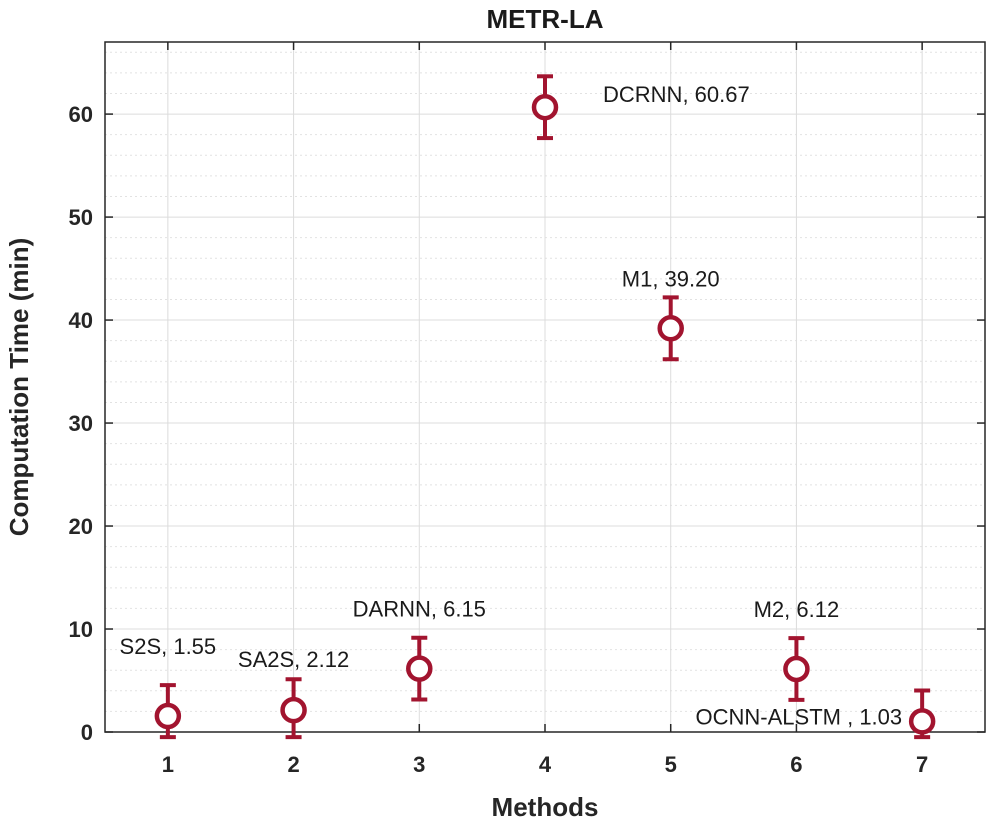 The height and width of the screenshot is (826, 991). I want to click on y-tick-label: 10, so click(81, 629).